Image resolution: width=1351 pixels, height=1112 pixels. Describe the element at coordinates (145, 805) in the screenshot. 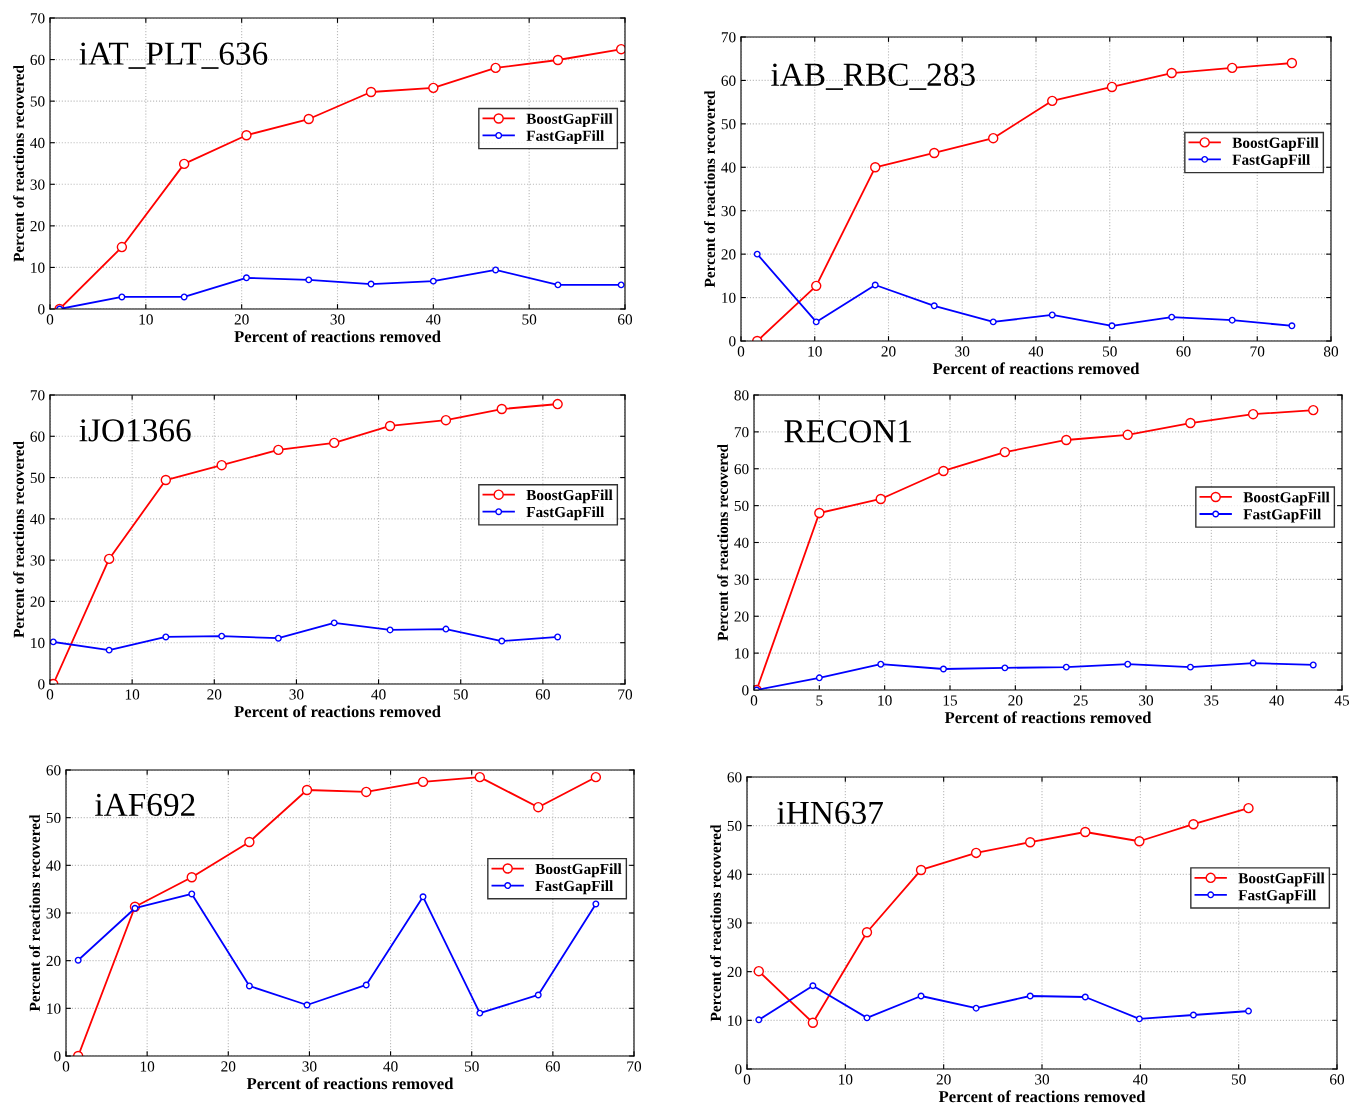

I see `text: iAF692` at that location.